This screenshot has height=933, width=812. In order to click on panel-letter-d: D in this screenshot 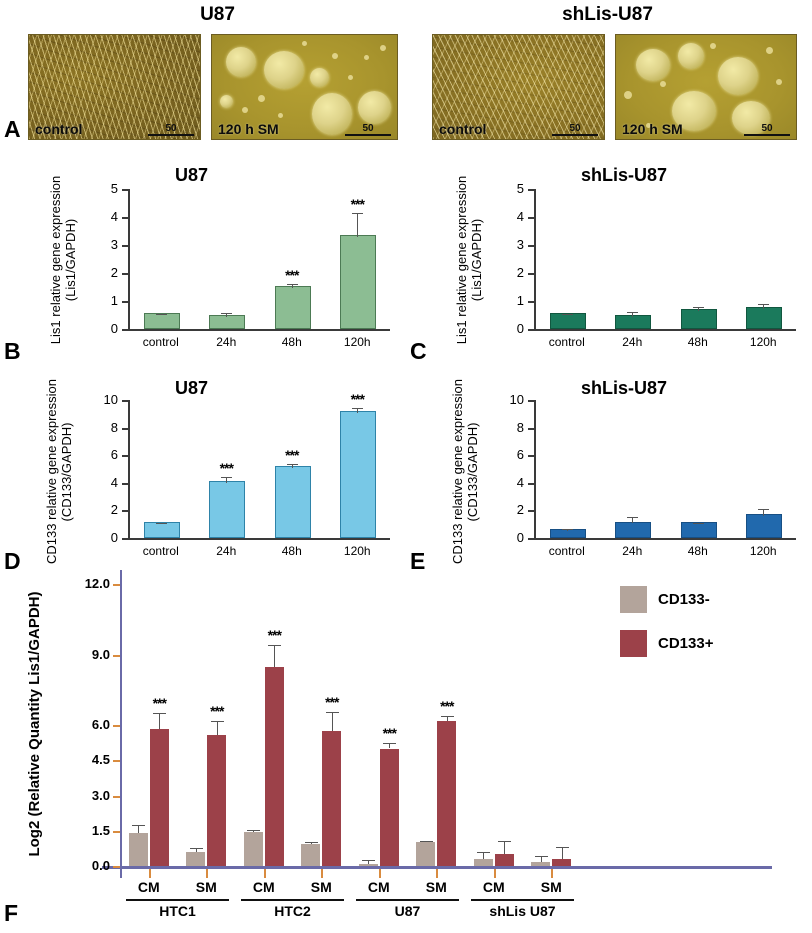, I will do `click(12, 561)`.